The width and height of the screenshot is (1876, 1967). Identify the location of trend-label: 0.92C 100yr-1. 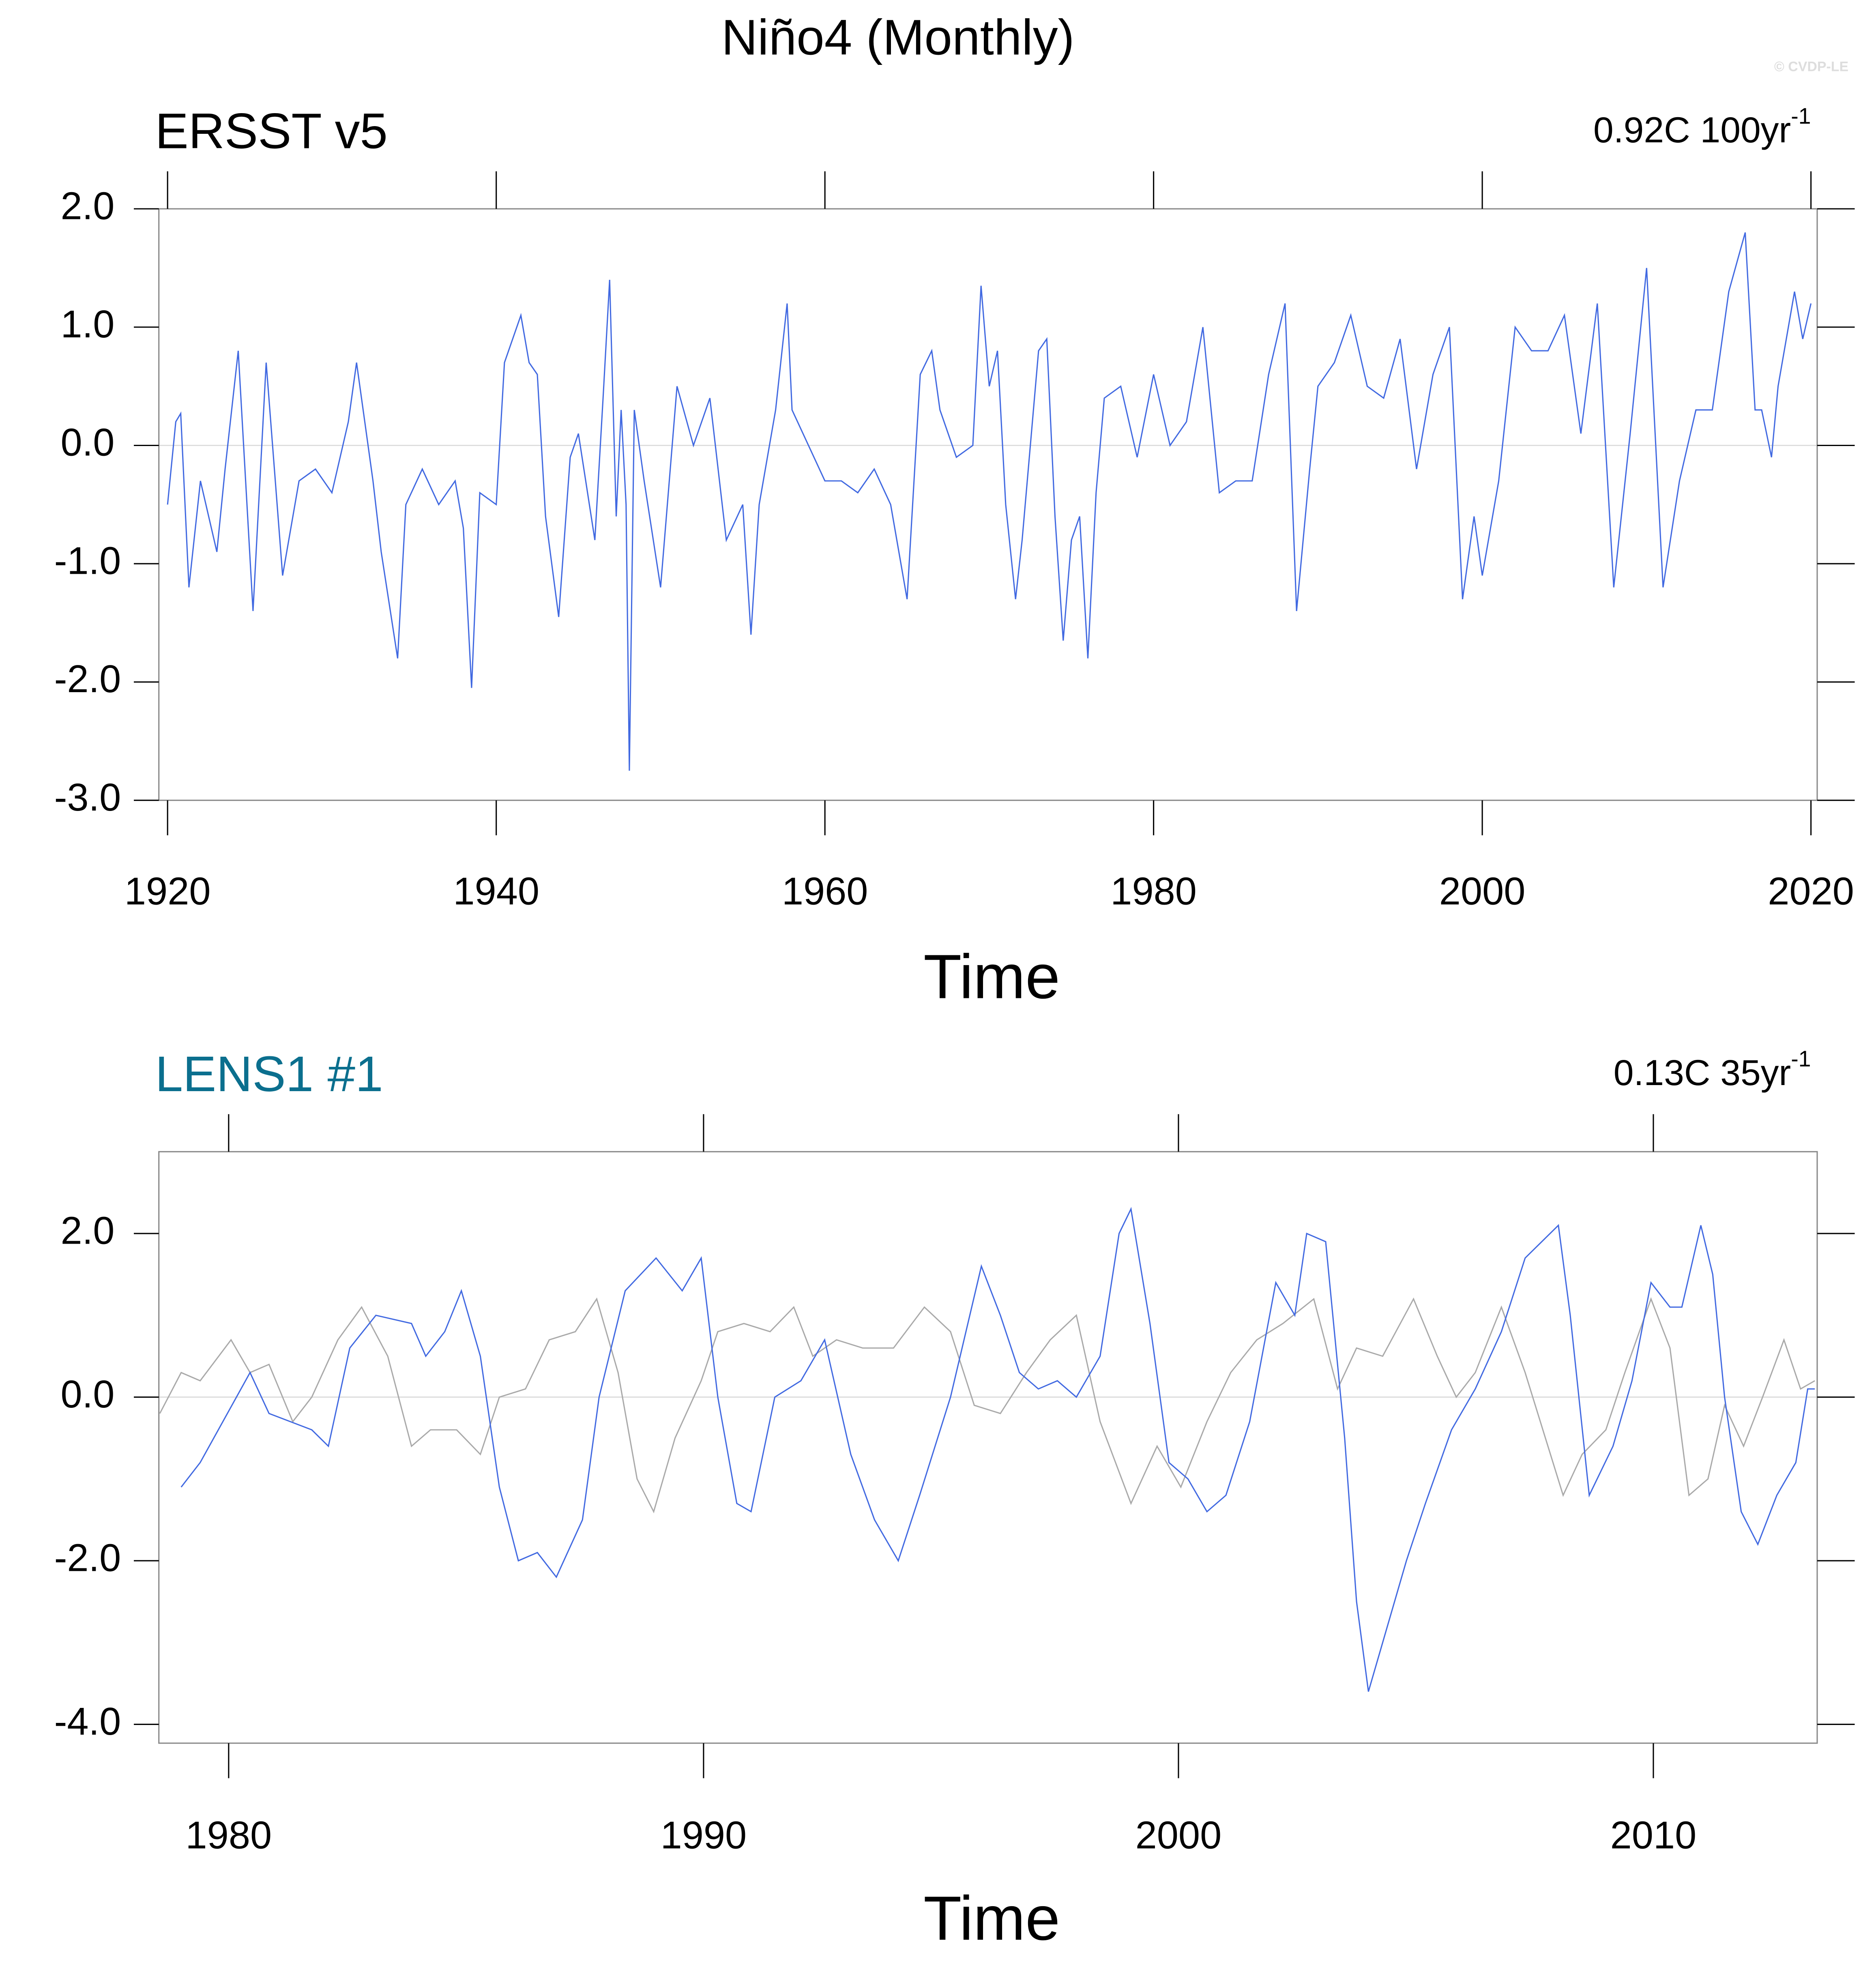
(1702, 127).